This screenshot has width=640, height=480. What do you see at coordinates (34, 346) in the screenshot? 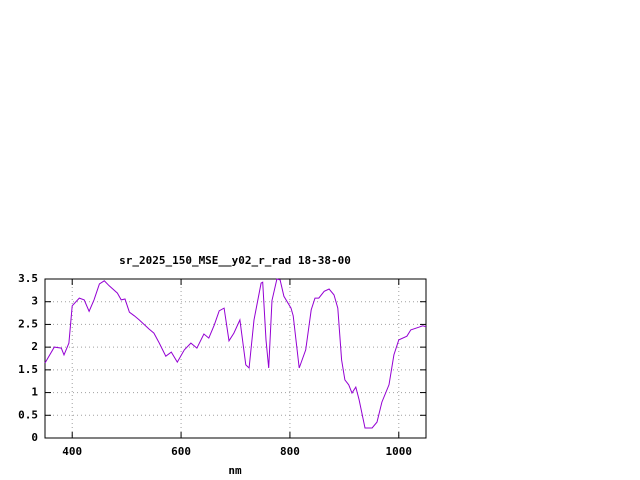
I see `y-tick-label: 2` at bounding box center [34, 346].